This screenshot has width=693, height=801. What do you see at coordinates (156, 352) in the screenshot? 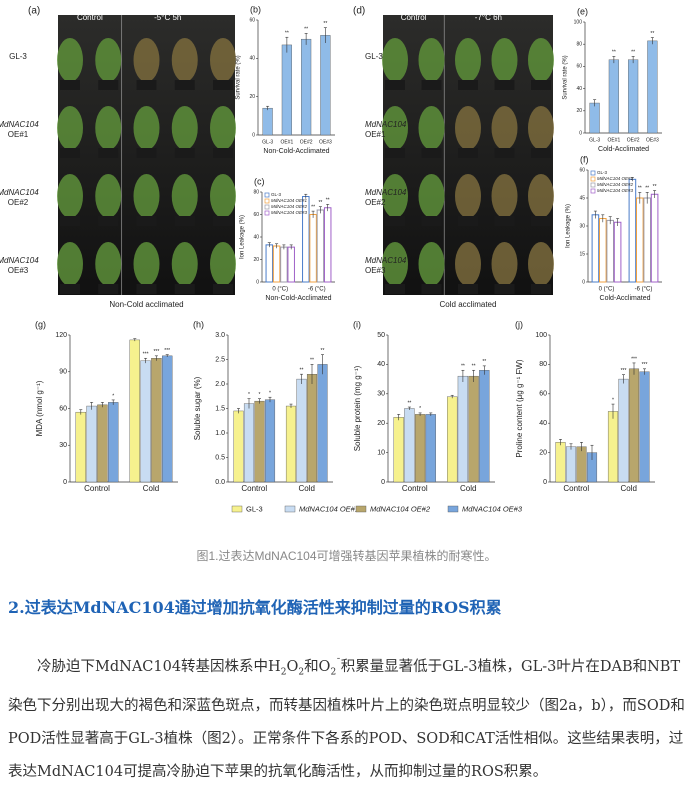
I see `significance: ***` at bounding box center [156, 352].